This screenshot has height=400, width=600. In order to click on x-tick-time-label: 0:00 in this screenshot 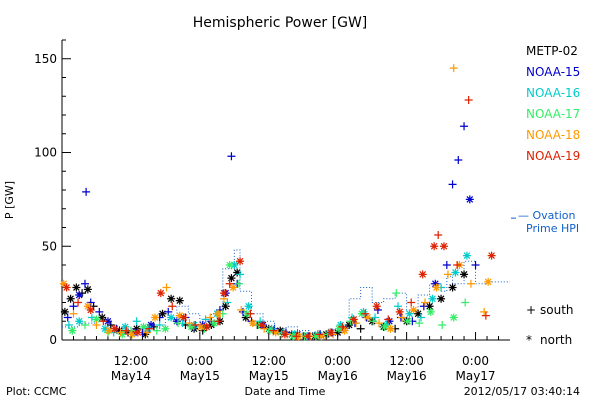, I will do `click(199, 361)`.